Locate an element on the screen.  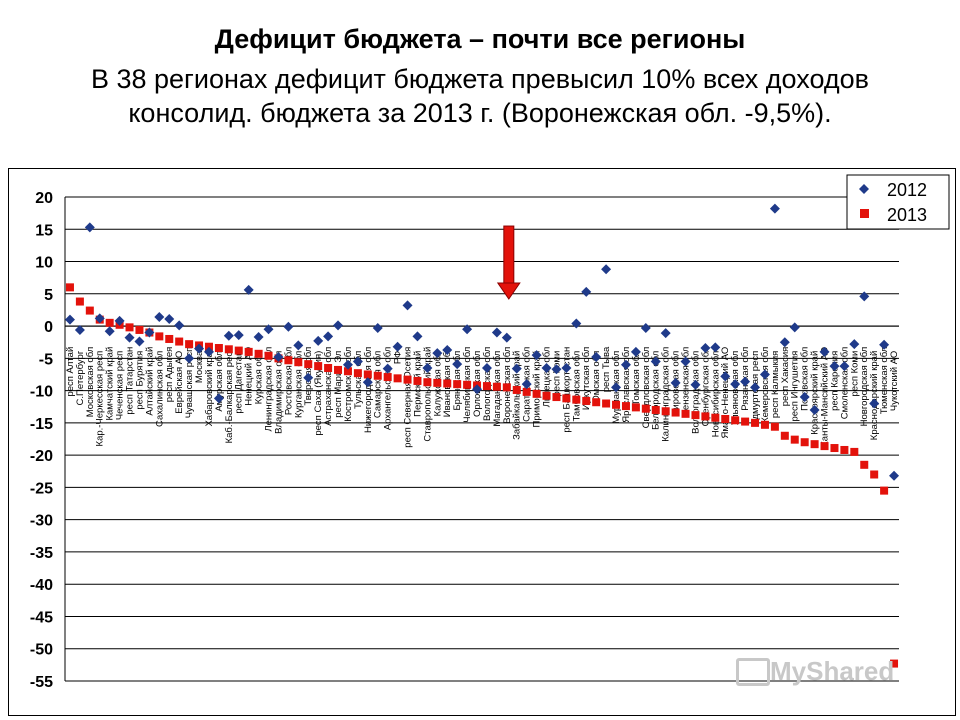
x-tick-label-17: респ Дагестан is located at coordinates (239, 382).